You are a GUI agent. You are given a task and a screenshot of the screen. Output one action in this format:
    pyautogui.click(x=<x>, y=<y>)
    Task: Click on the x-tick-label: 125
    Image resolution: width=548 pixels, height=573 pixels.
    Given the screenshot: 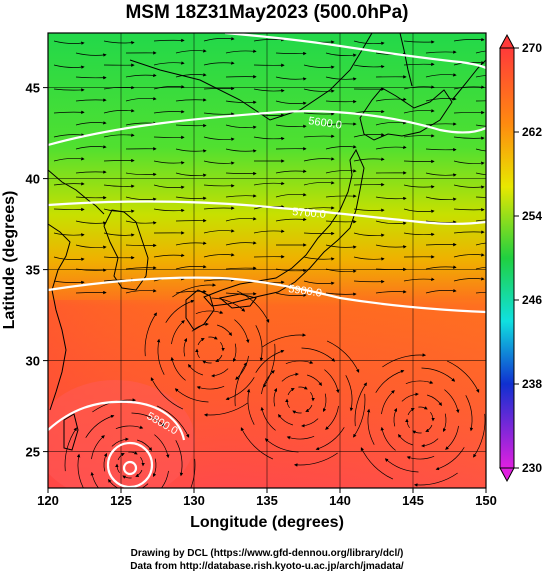 What is the action you would take?
    pyautogui.click(x=121, y=500)
    